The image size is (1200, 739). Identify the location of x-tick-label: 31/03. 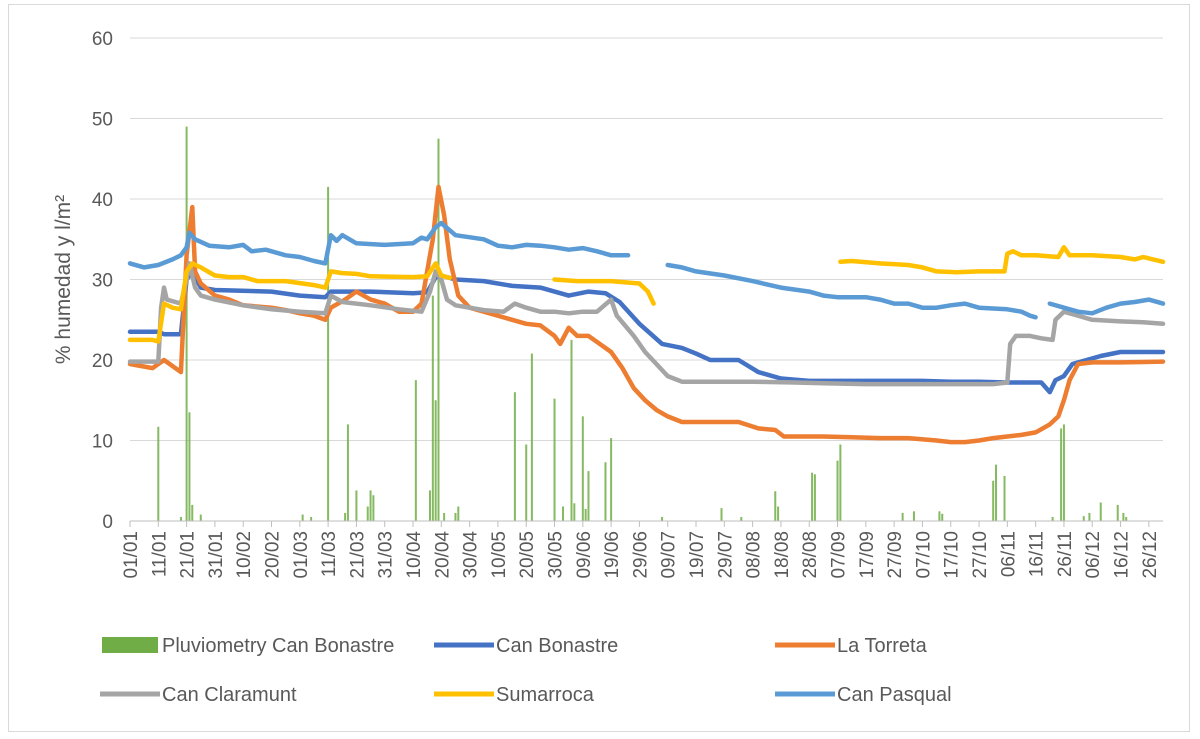
(386, 555).